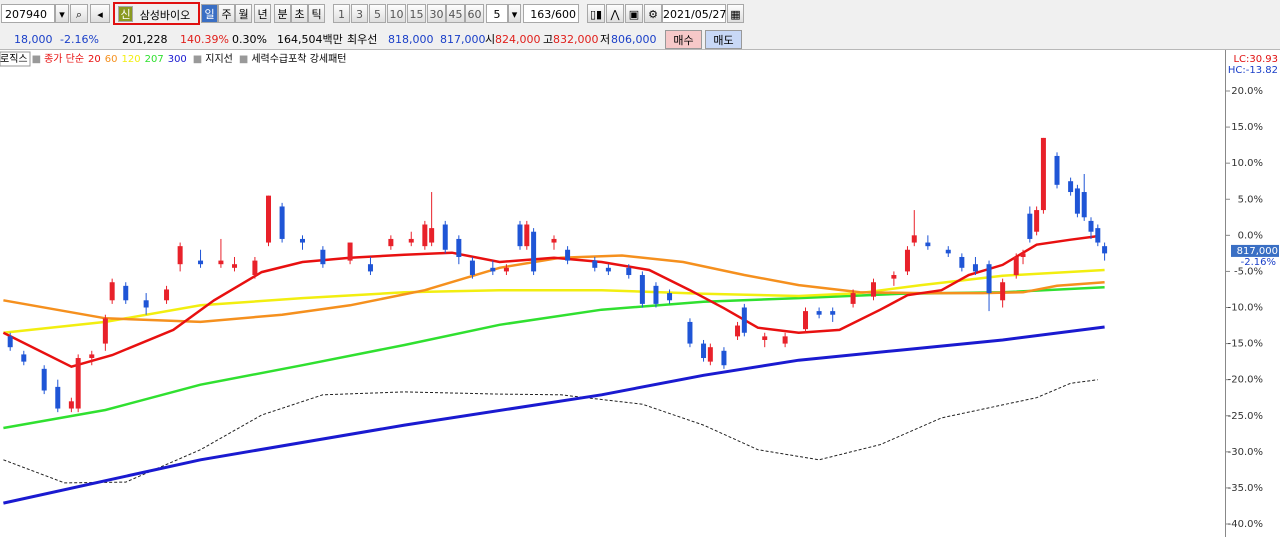 Image resolution: width=1280 pixels, height=537 pixels. What do you see at coordinates (243, 13) in the screenshot?
I see `period-button: 월` at bounding box center [243, 13].